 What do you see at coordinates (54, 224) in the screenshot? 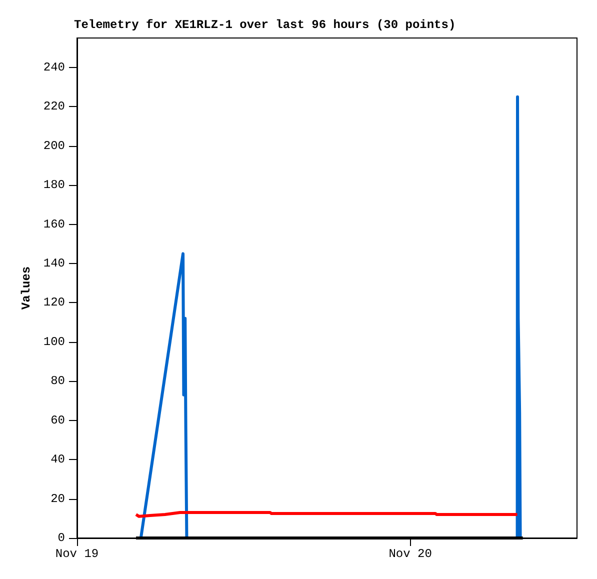
I see `y-tick-label: 160` at bounding box center [54, 224].